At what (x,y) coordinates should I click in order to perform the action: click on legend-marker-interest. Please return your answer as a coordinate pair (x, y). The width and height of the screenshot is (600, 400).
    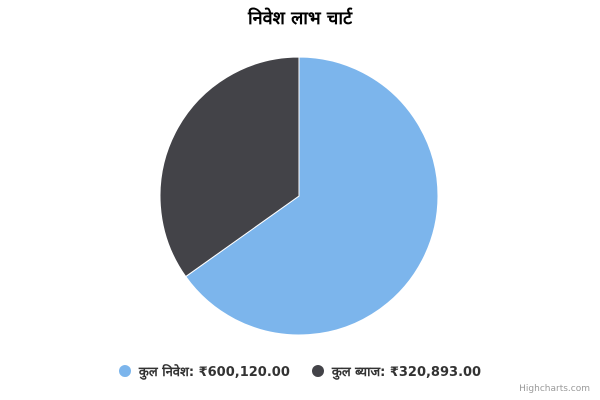
    Looking at the image, I should click on (317, 371).